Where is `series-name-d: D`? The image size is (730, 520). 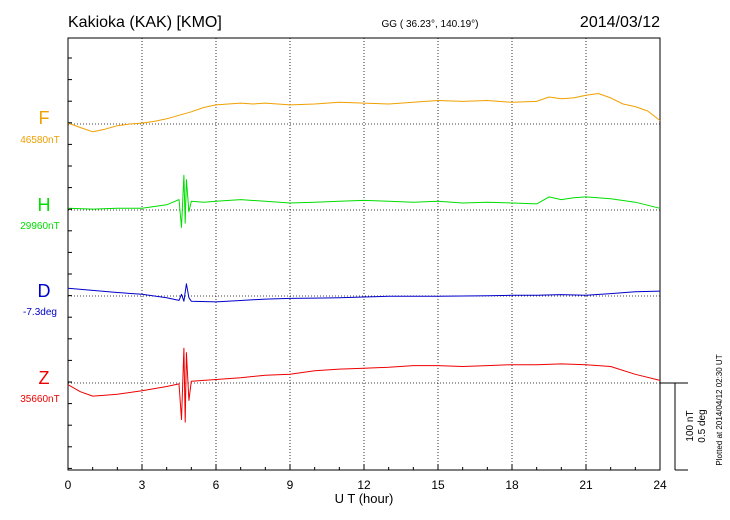 series-name-d: D is located at coordinates (44, 291).